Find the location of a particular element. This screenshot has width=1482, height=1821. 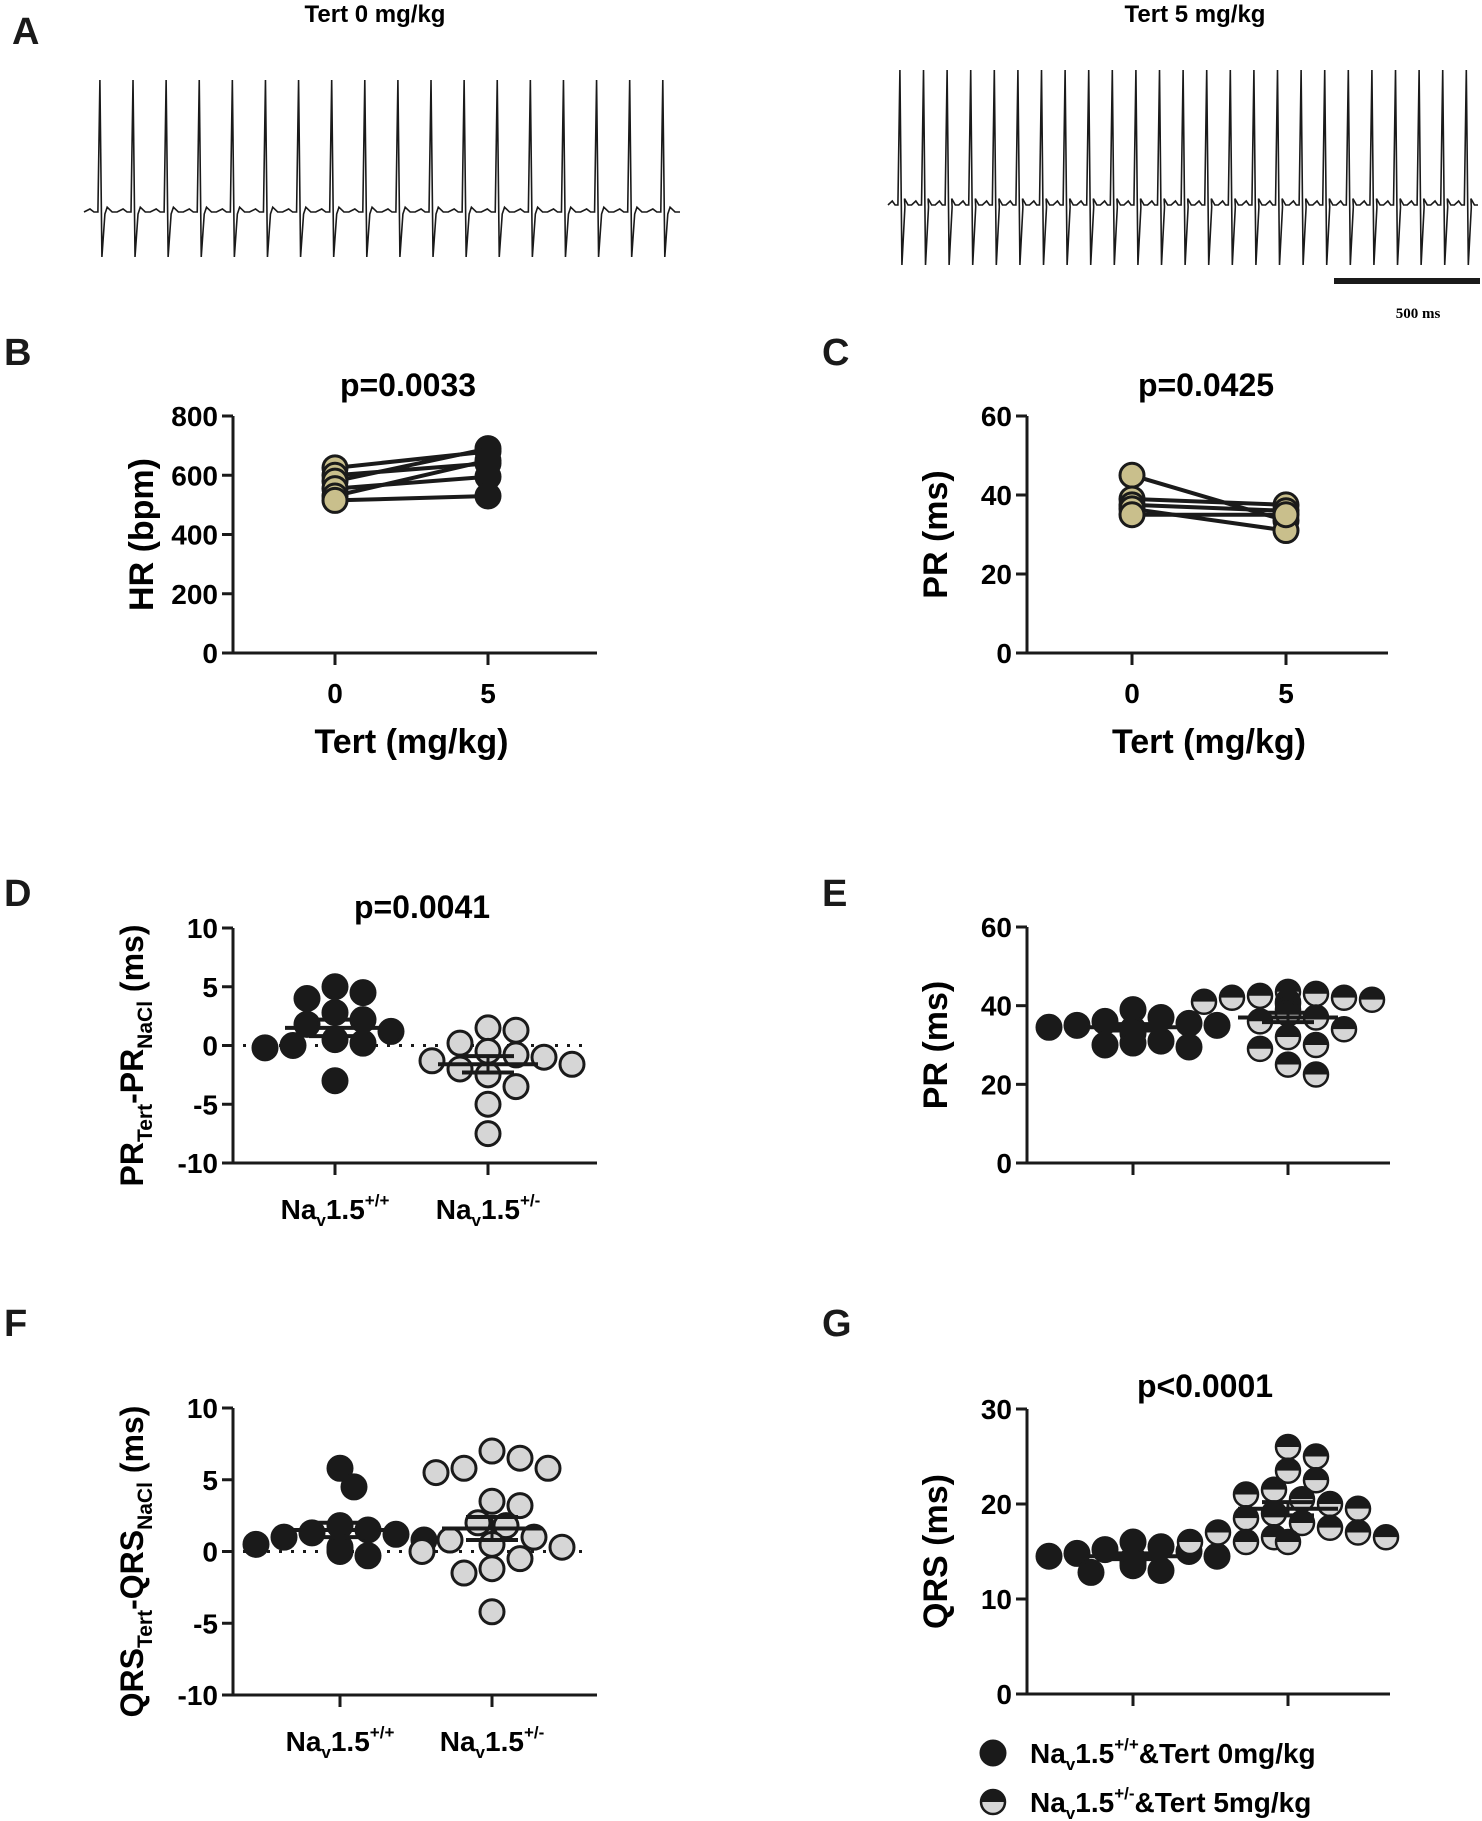

x-tick-label-het: Nav1.5+/- is located at coordinates (488, 1210).